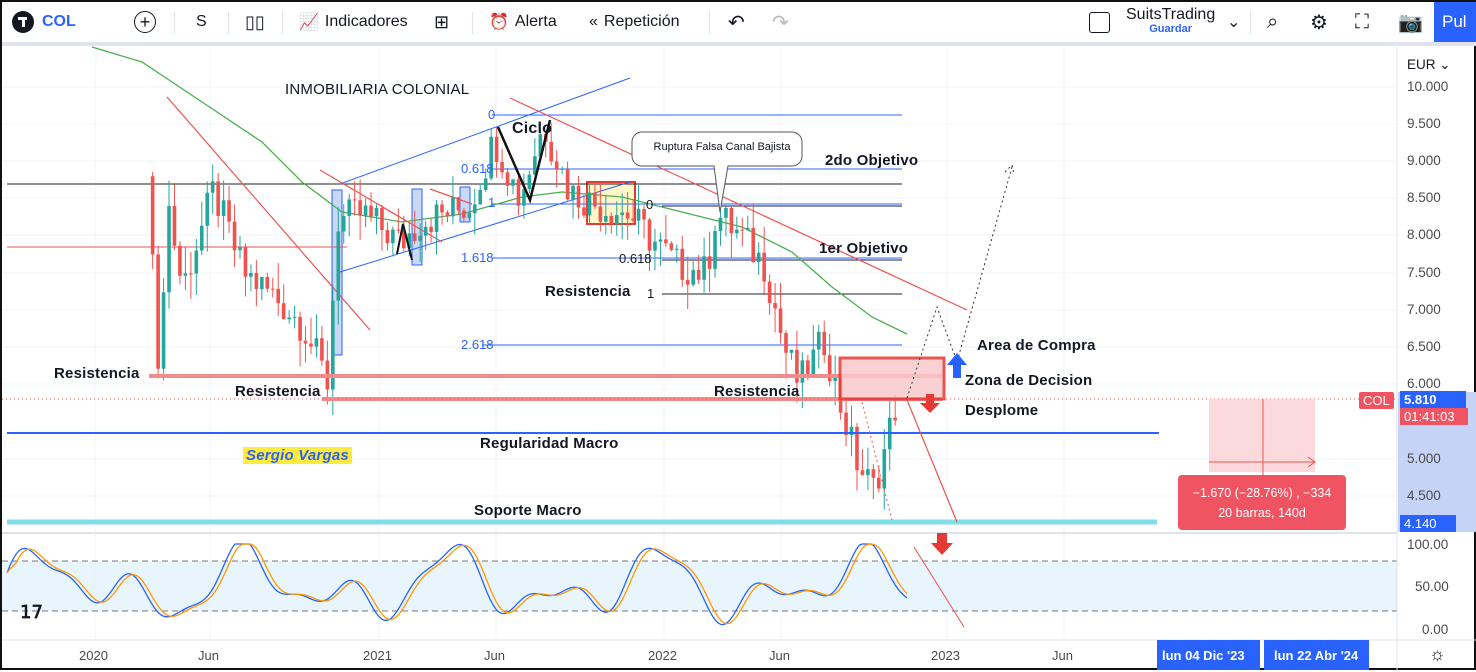 The width and height of the screenshot is (1476, 672). Describe the element at coordinates (377, 89) in the screenshot. I see `chart-title: INMOBILIARIA COLONIAL` at that location.